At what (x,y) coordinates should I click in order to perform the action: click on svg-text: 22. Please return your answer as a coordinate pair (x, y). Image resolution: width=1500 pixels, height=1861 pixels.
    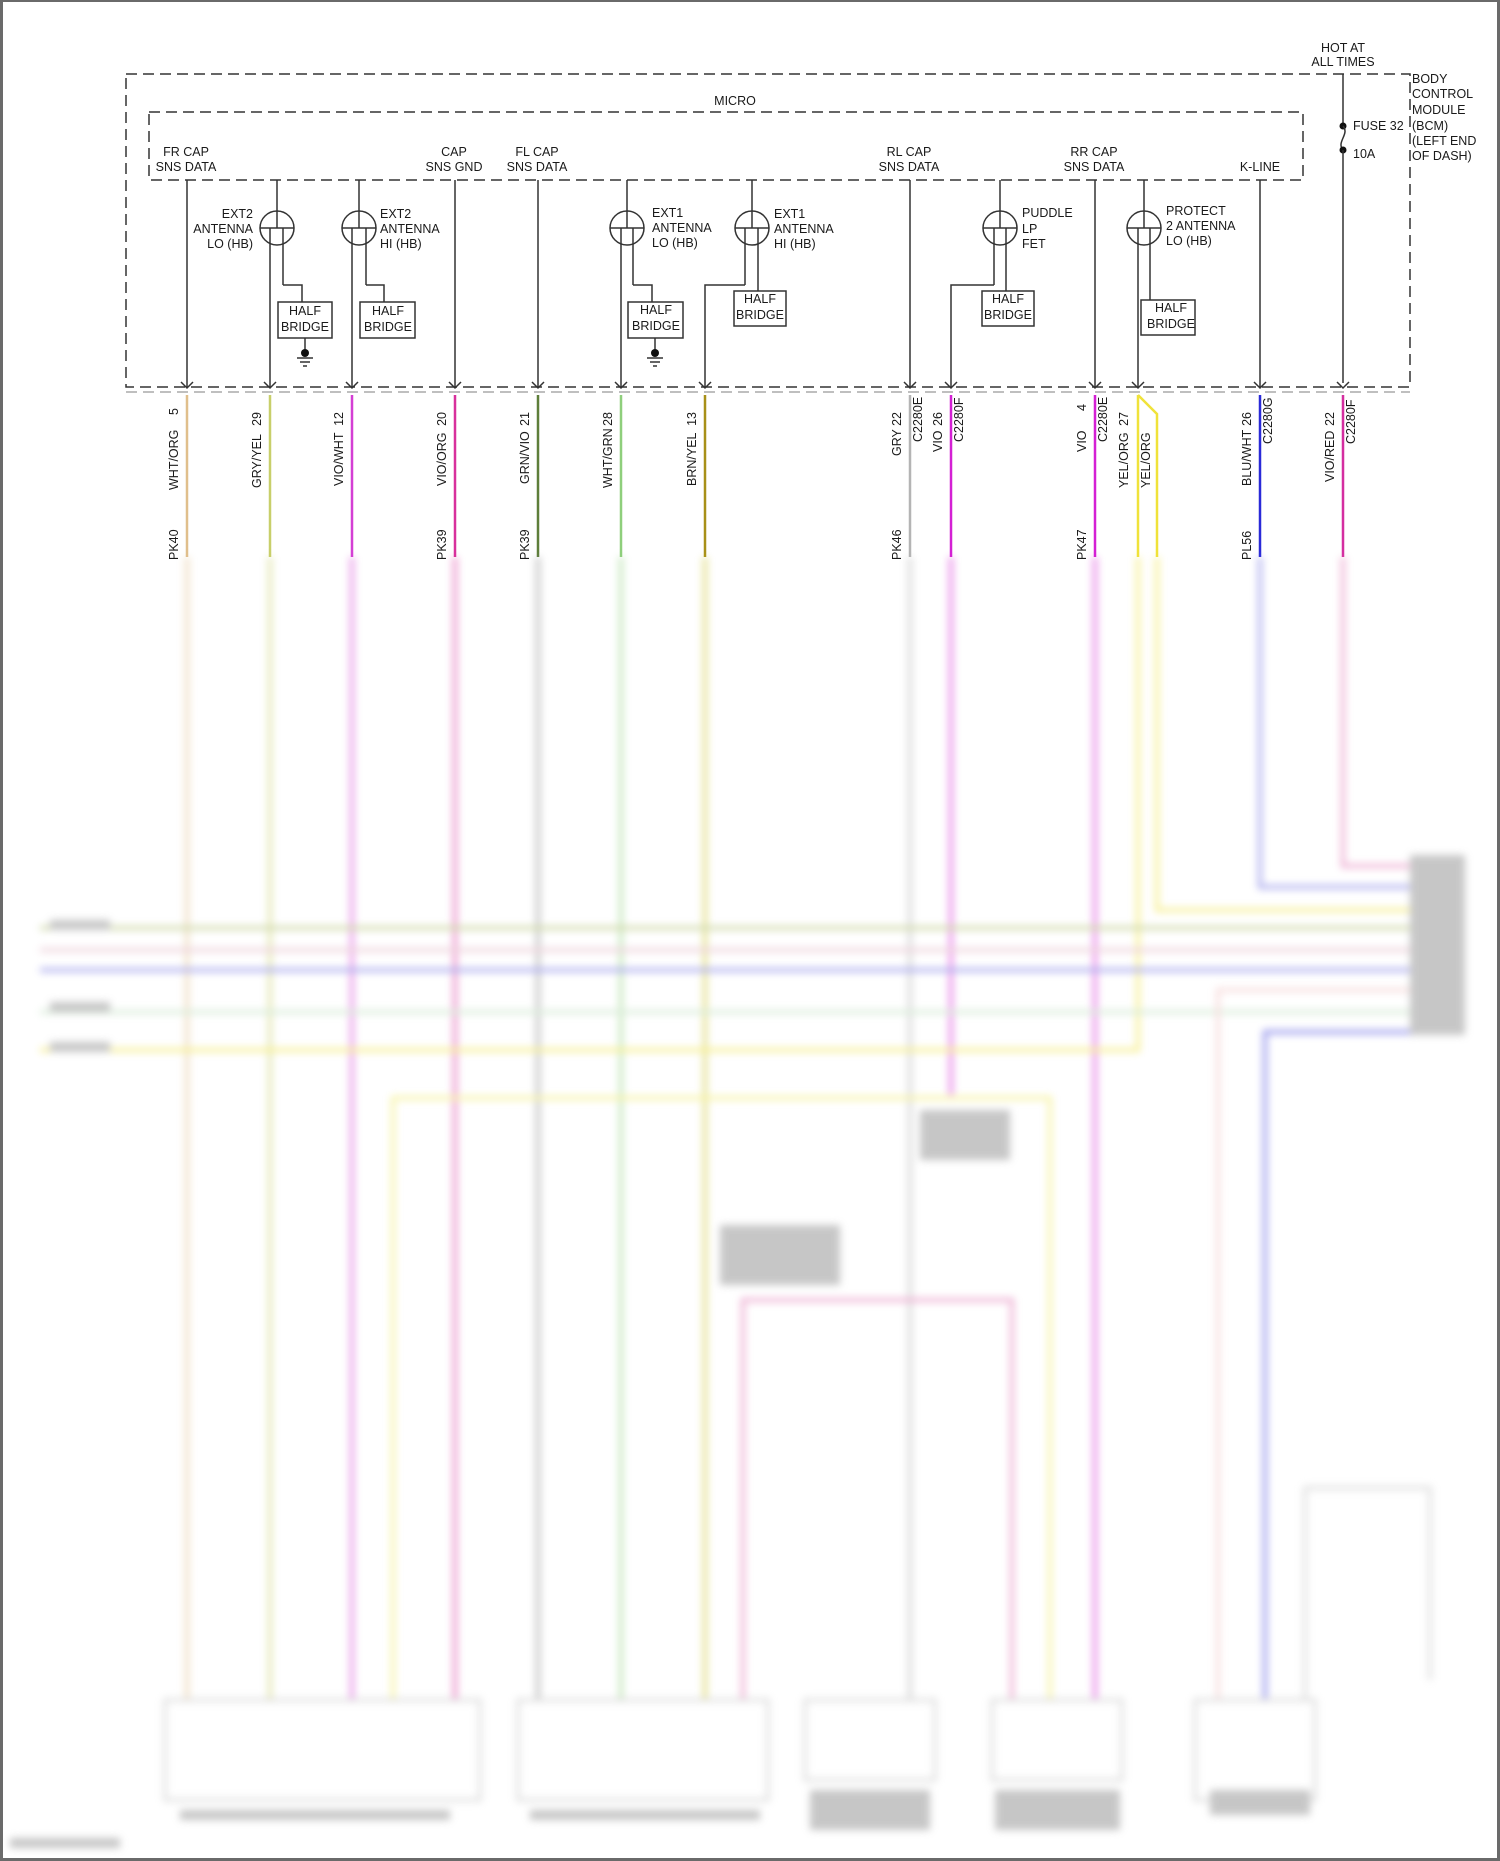
    Looking at the image, I should click on (1330, 419).